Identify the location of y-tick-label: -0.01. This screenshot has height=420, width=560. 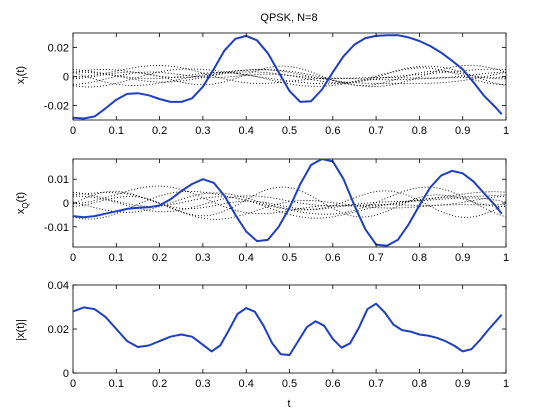
(56, 228).